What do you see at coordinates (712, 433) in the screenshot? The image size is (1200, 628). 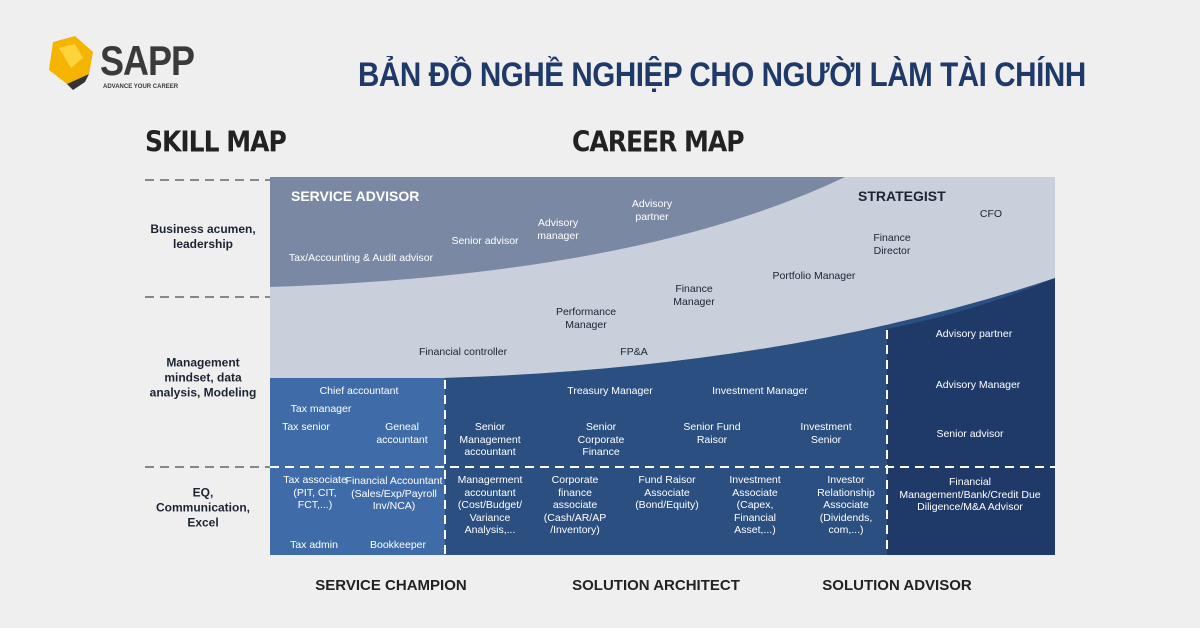 I see `role: Senior Fund Raisor` at bounding box center [712, 433].